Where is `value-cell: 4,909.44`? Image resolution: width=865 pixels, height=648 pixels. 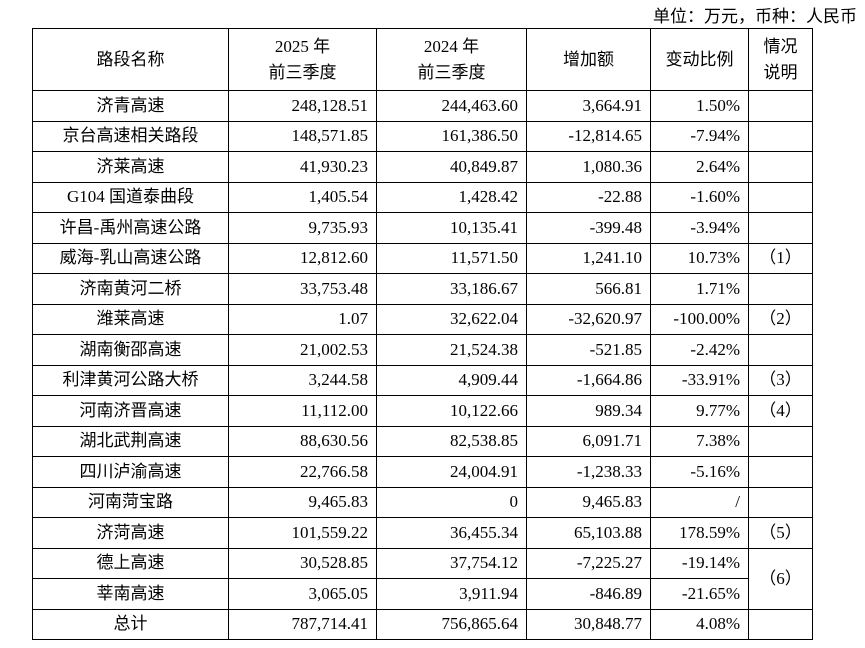 value-cell: 4,909.44 is located at coordinates (451, 380).